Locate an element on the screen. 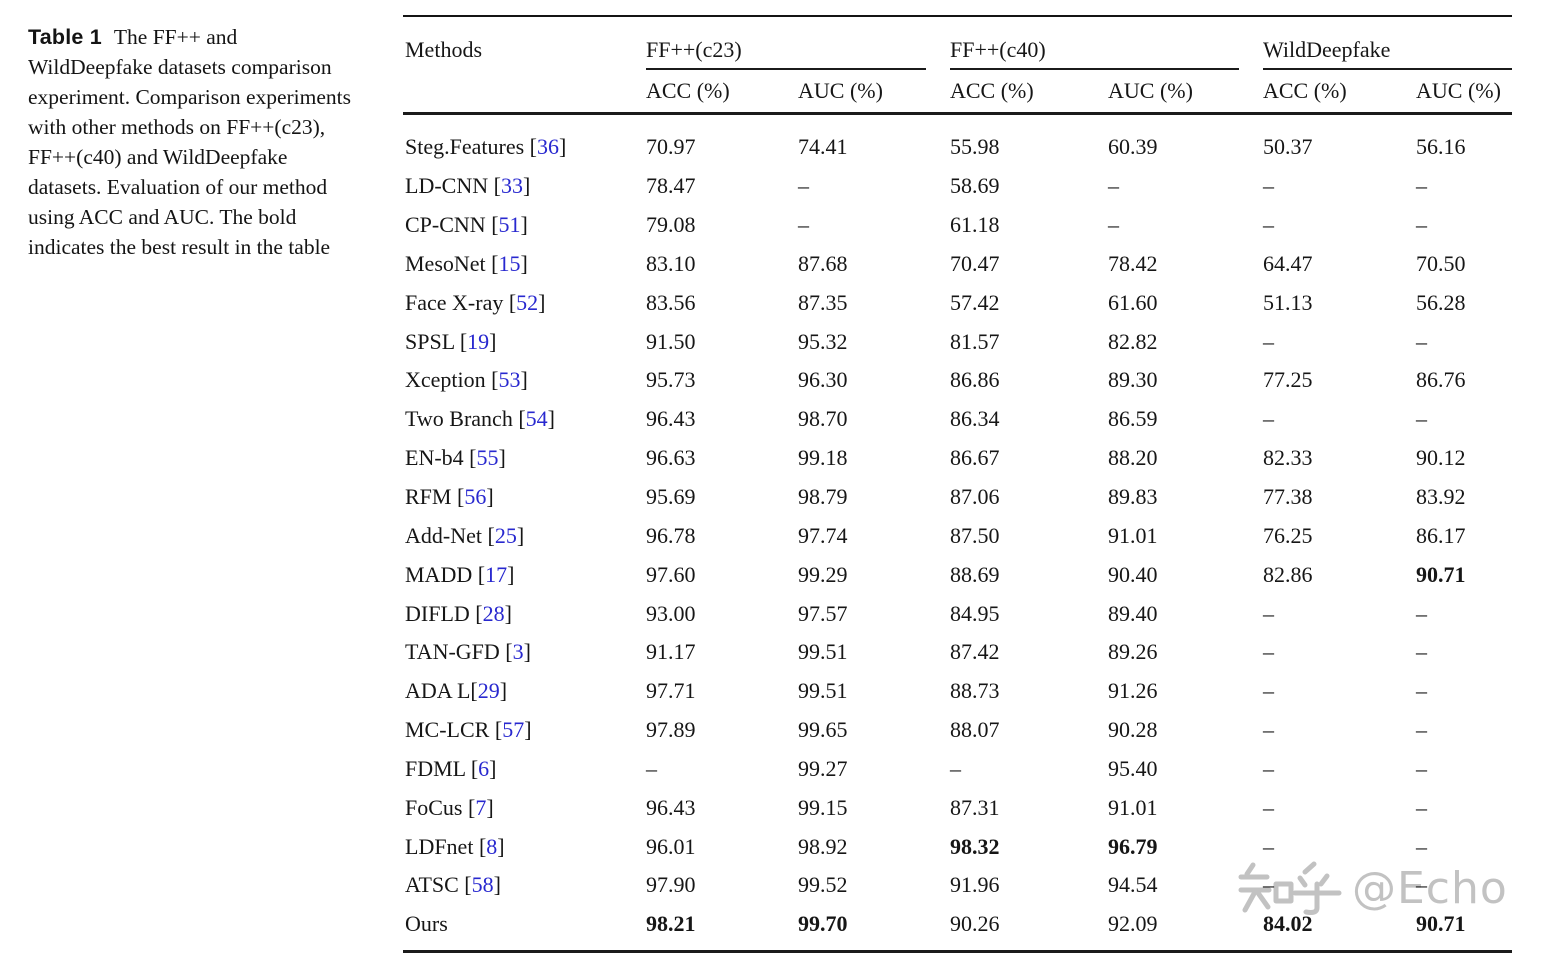  value-cell: 74.41 is located at coordinates (823, 147).